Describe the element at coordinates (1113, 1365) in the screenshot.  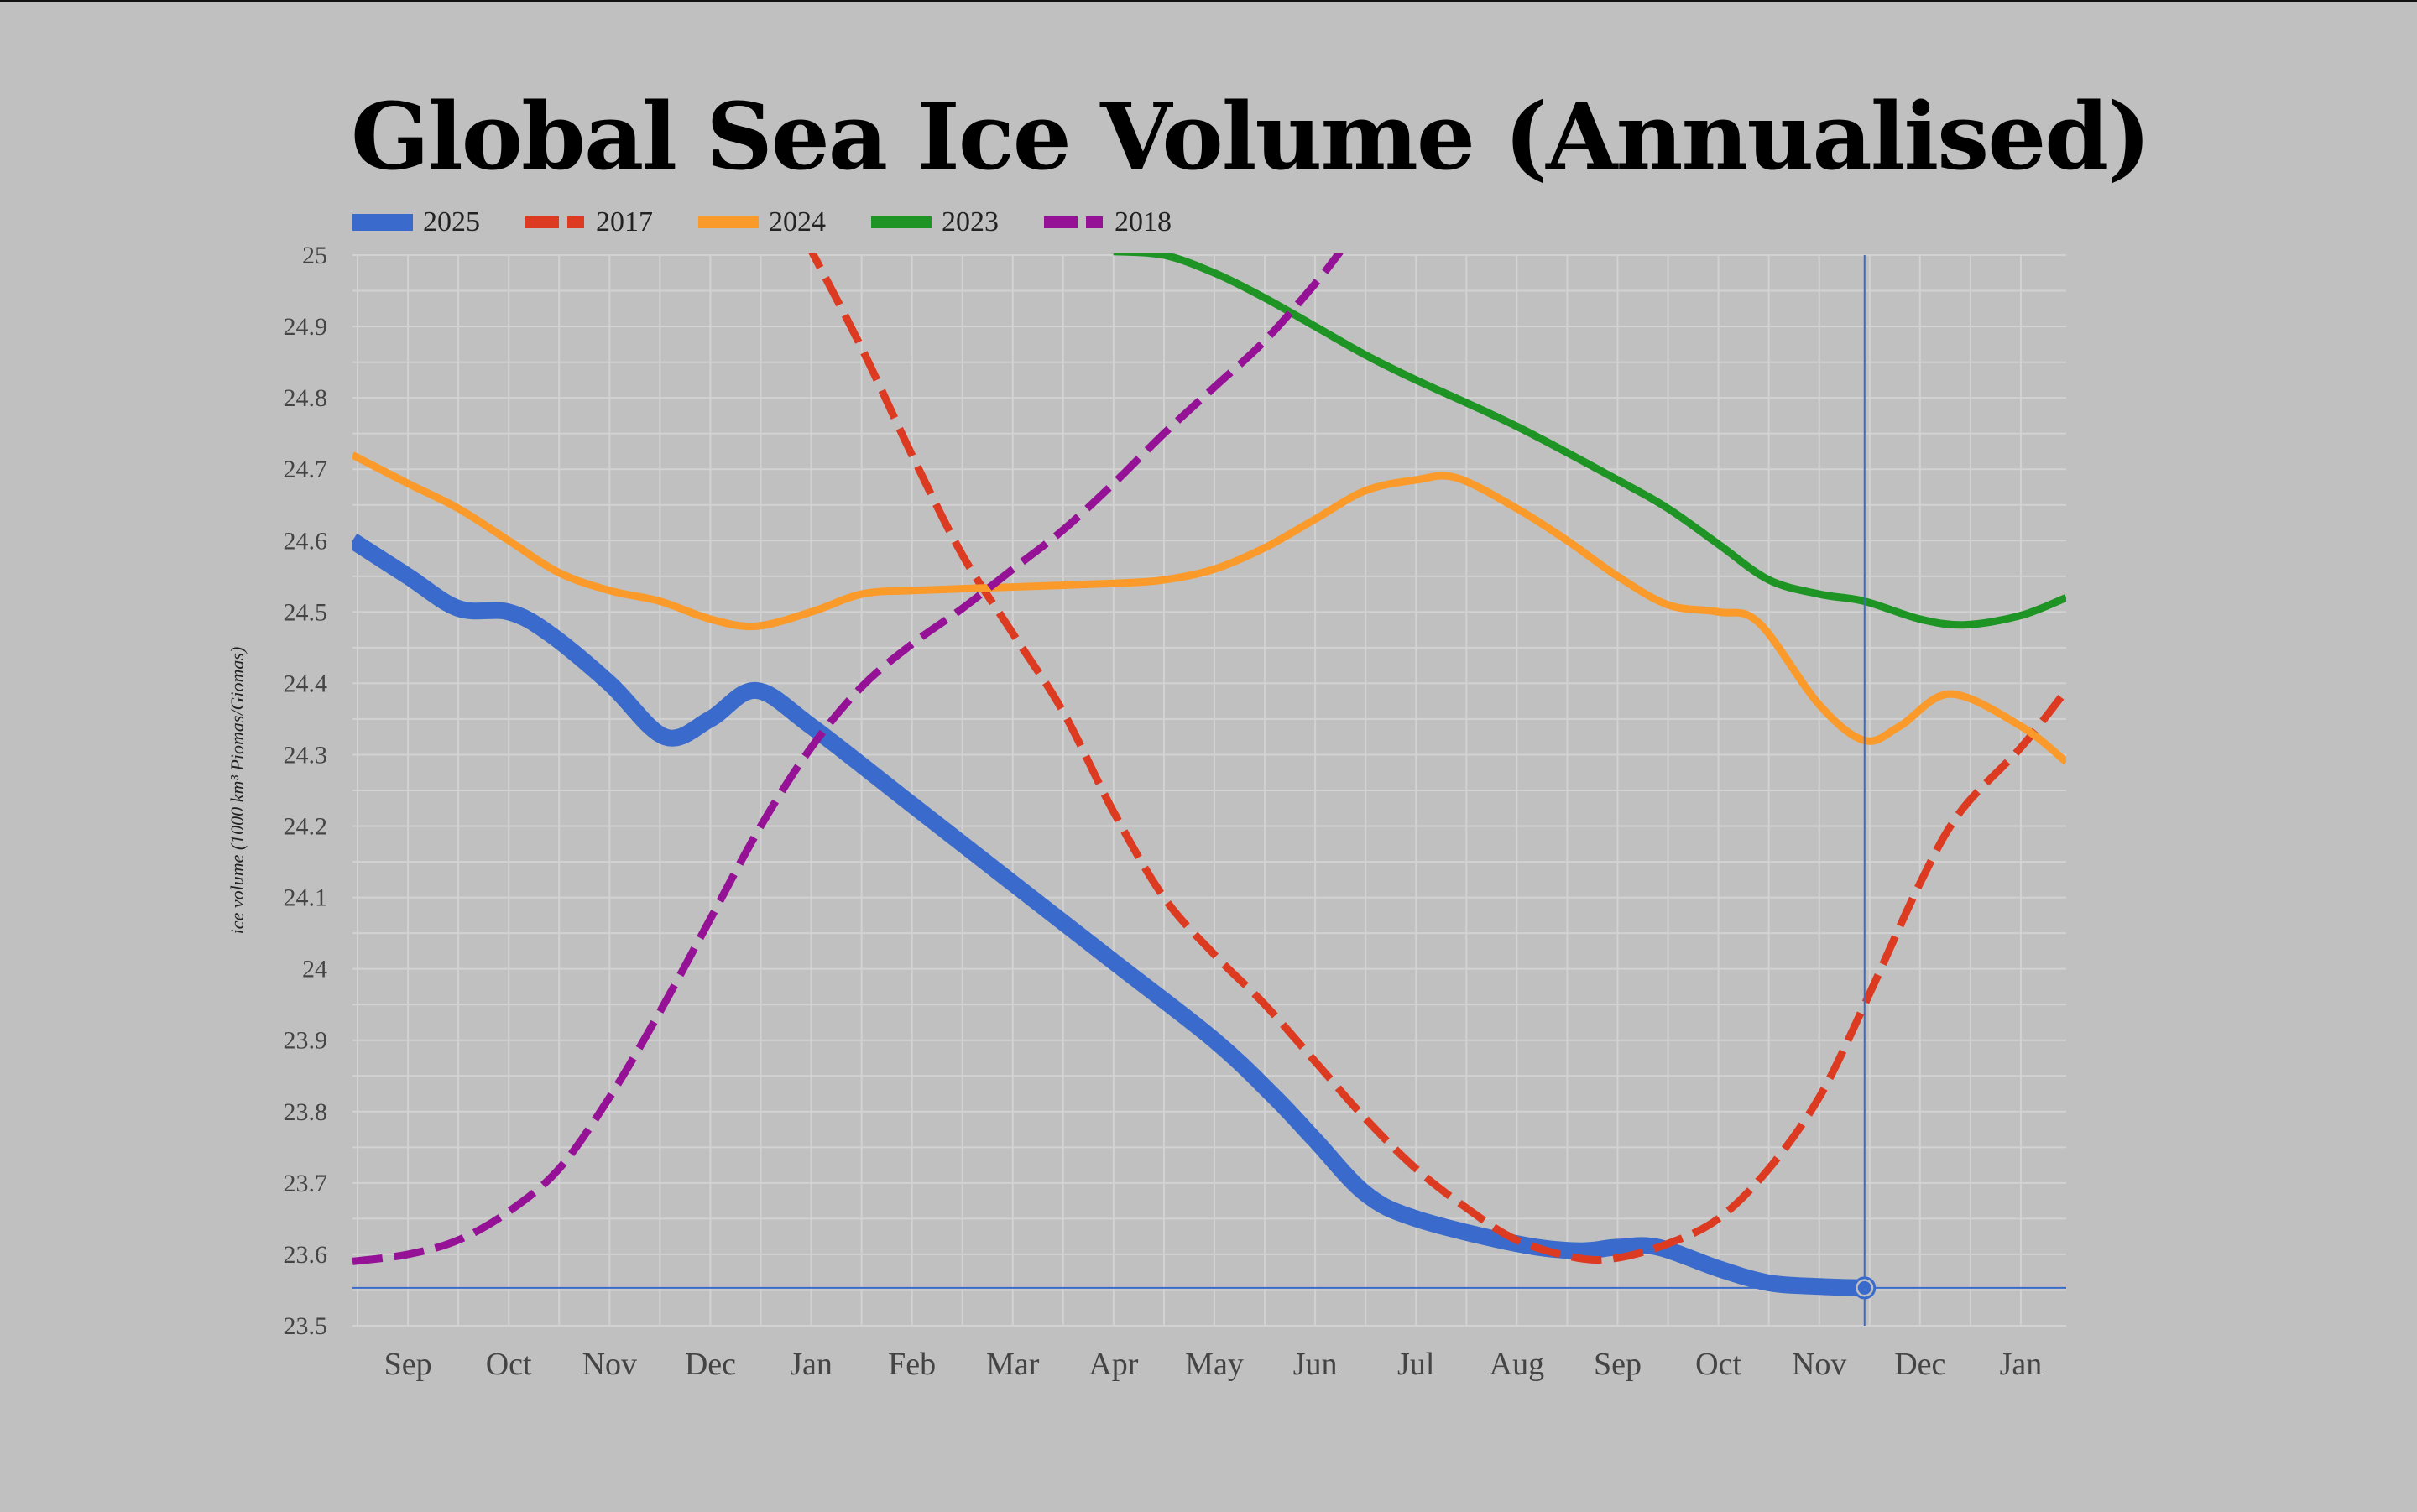
I see `x-tick-label: Apr` at that location.